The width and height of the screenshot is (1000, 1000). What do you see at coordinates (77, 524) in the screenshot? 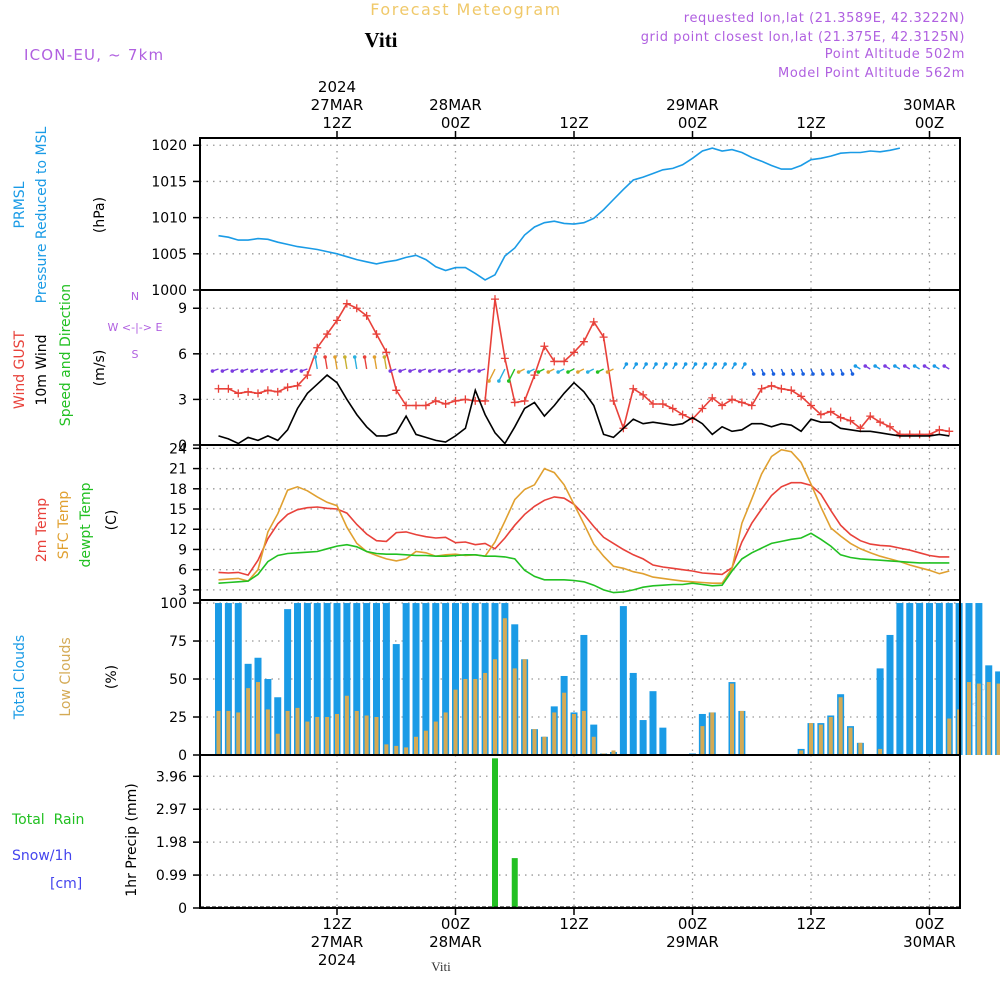
I see `temp-panel-labels: 2m Temp SFC Temp dewpt Temp (C)` at bounding box center [77, 524].